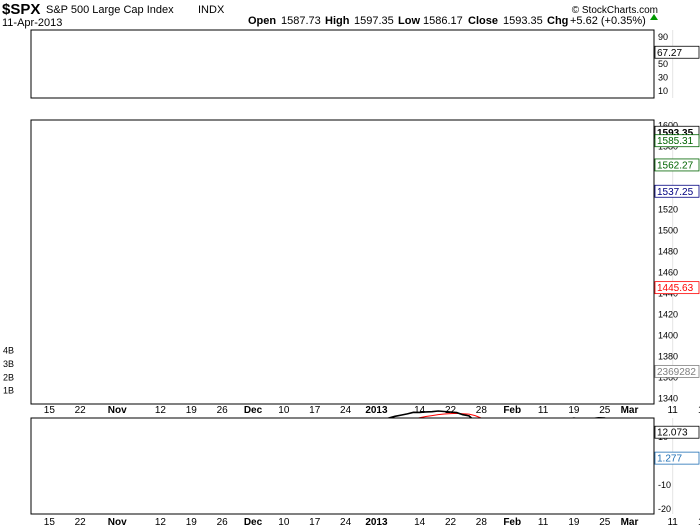 This screenshot has height=530, width=700. What do you see at coordinates (8, 391) in the screenshot?
I see `volume-tick-label: 1B` at bounding box center [8, 391].